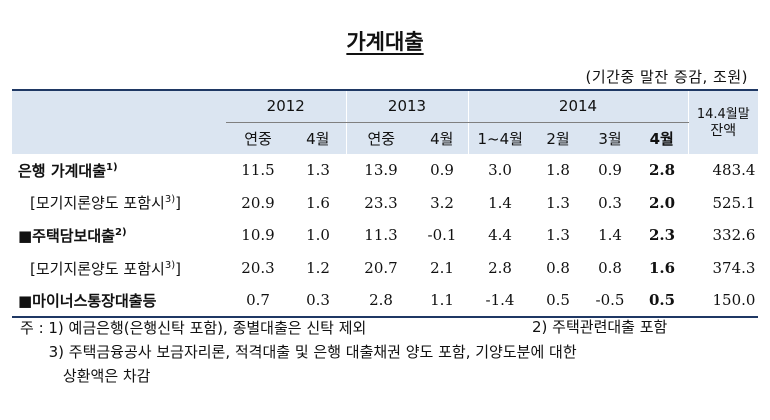 Image resolution: width=770 pixels, height=420 pixels. I want to click on cell: 11.5, so click(258, 170).